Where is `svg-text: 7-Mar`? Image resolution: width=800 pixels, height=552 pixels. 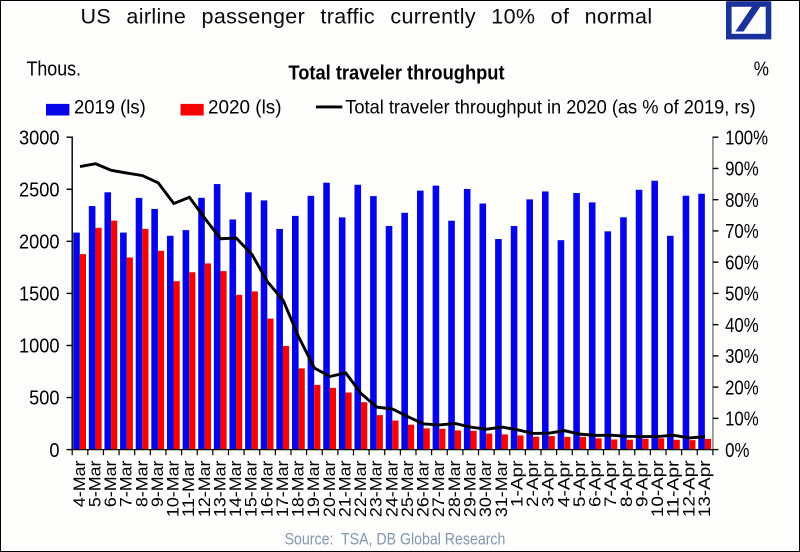
svg-text: 7-Mar is located at coordinates (127, 483).